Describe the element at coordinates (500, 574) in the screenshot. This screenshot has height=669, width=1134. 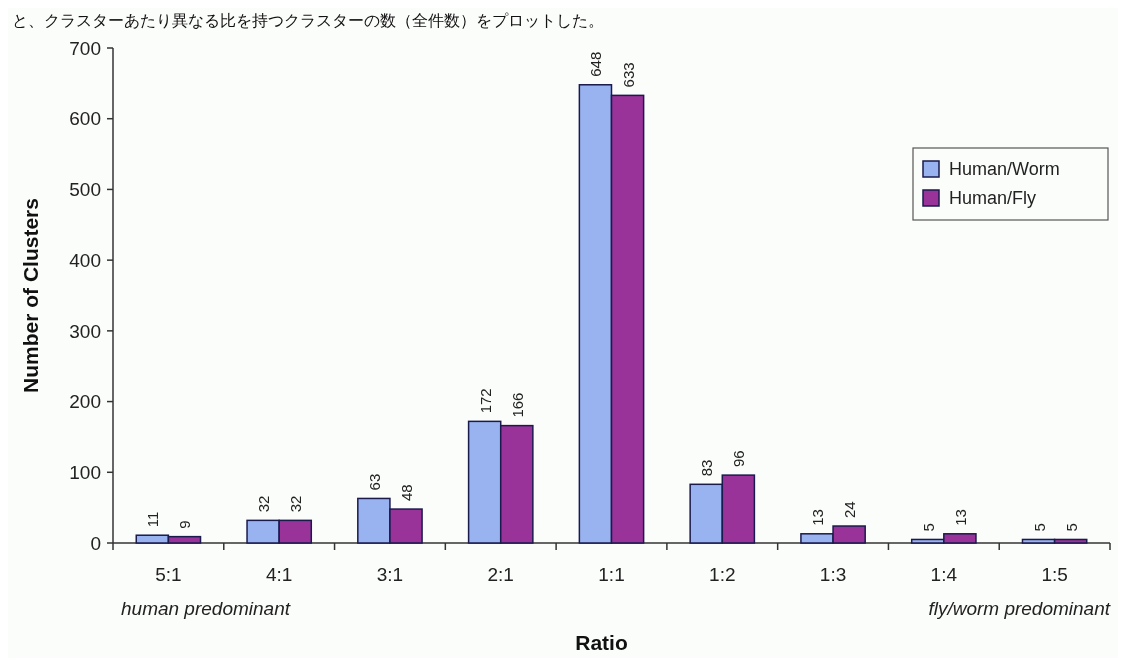
I see `x-tick-label: 2:1` at that location.